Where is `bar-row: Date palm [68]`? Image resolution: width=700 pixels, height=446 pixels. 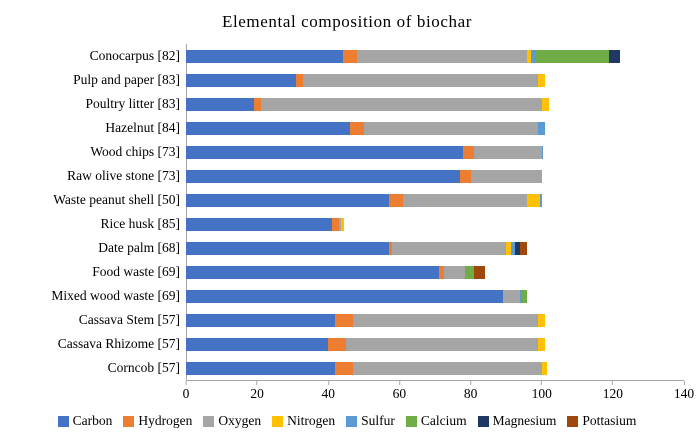 bar-row: Date palm [68] is located at coordinates (347, 248).